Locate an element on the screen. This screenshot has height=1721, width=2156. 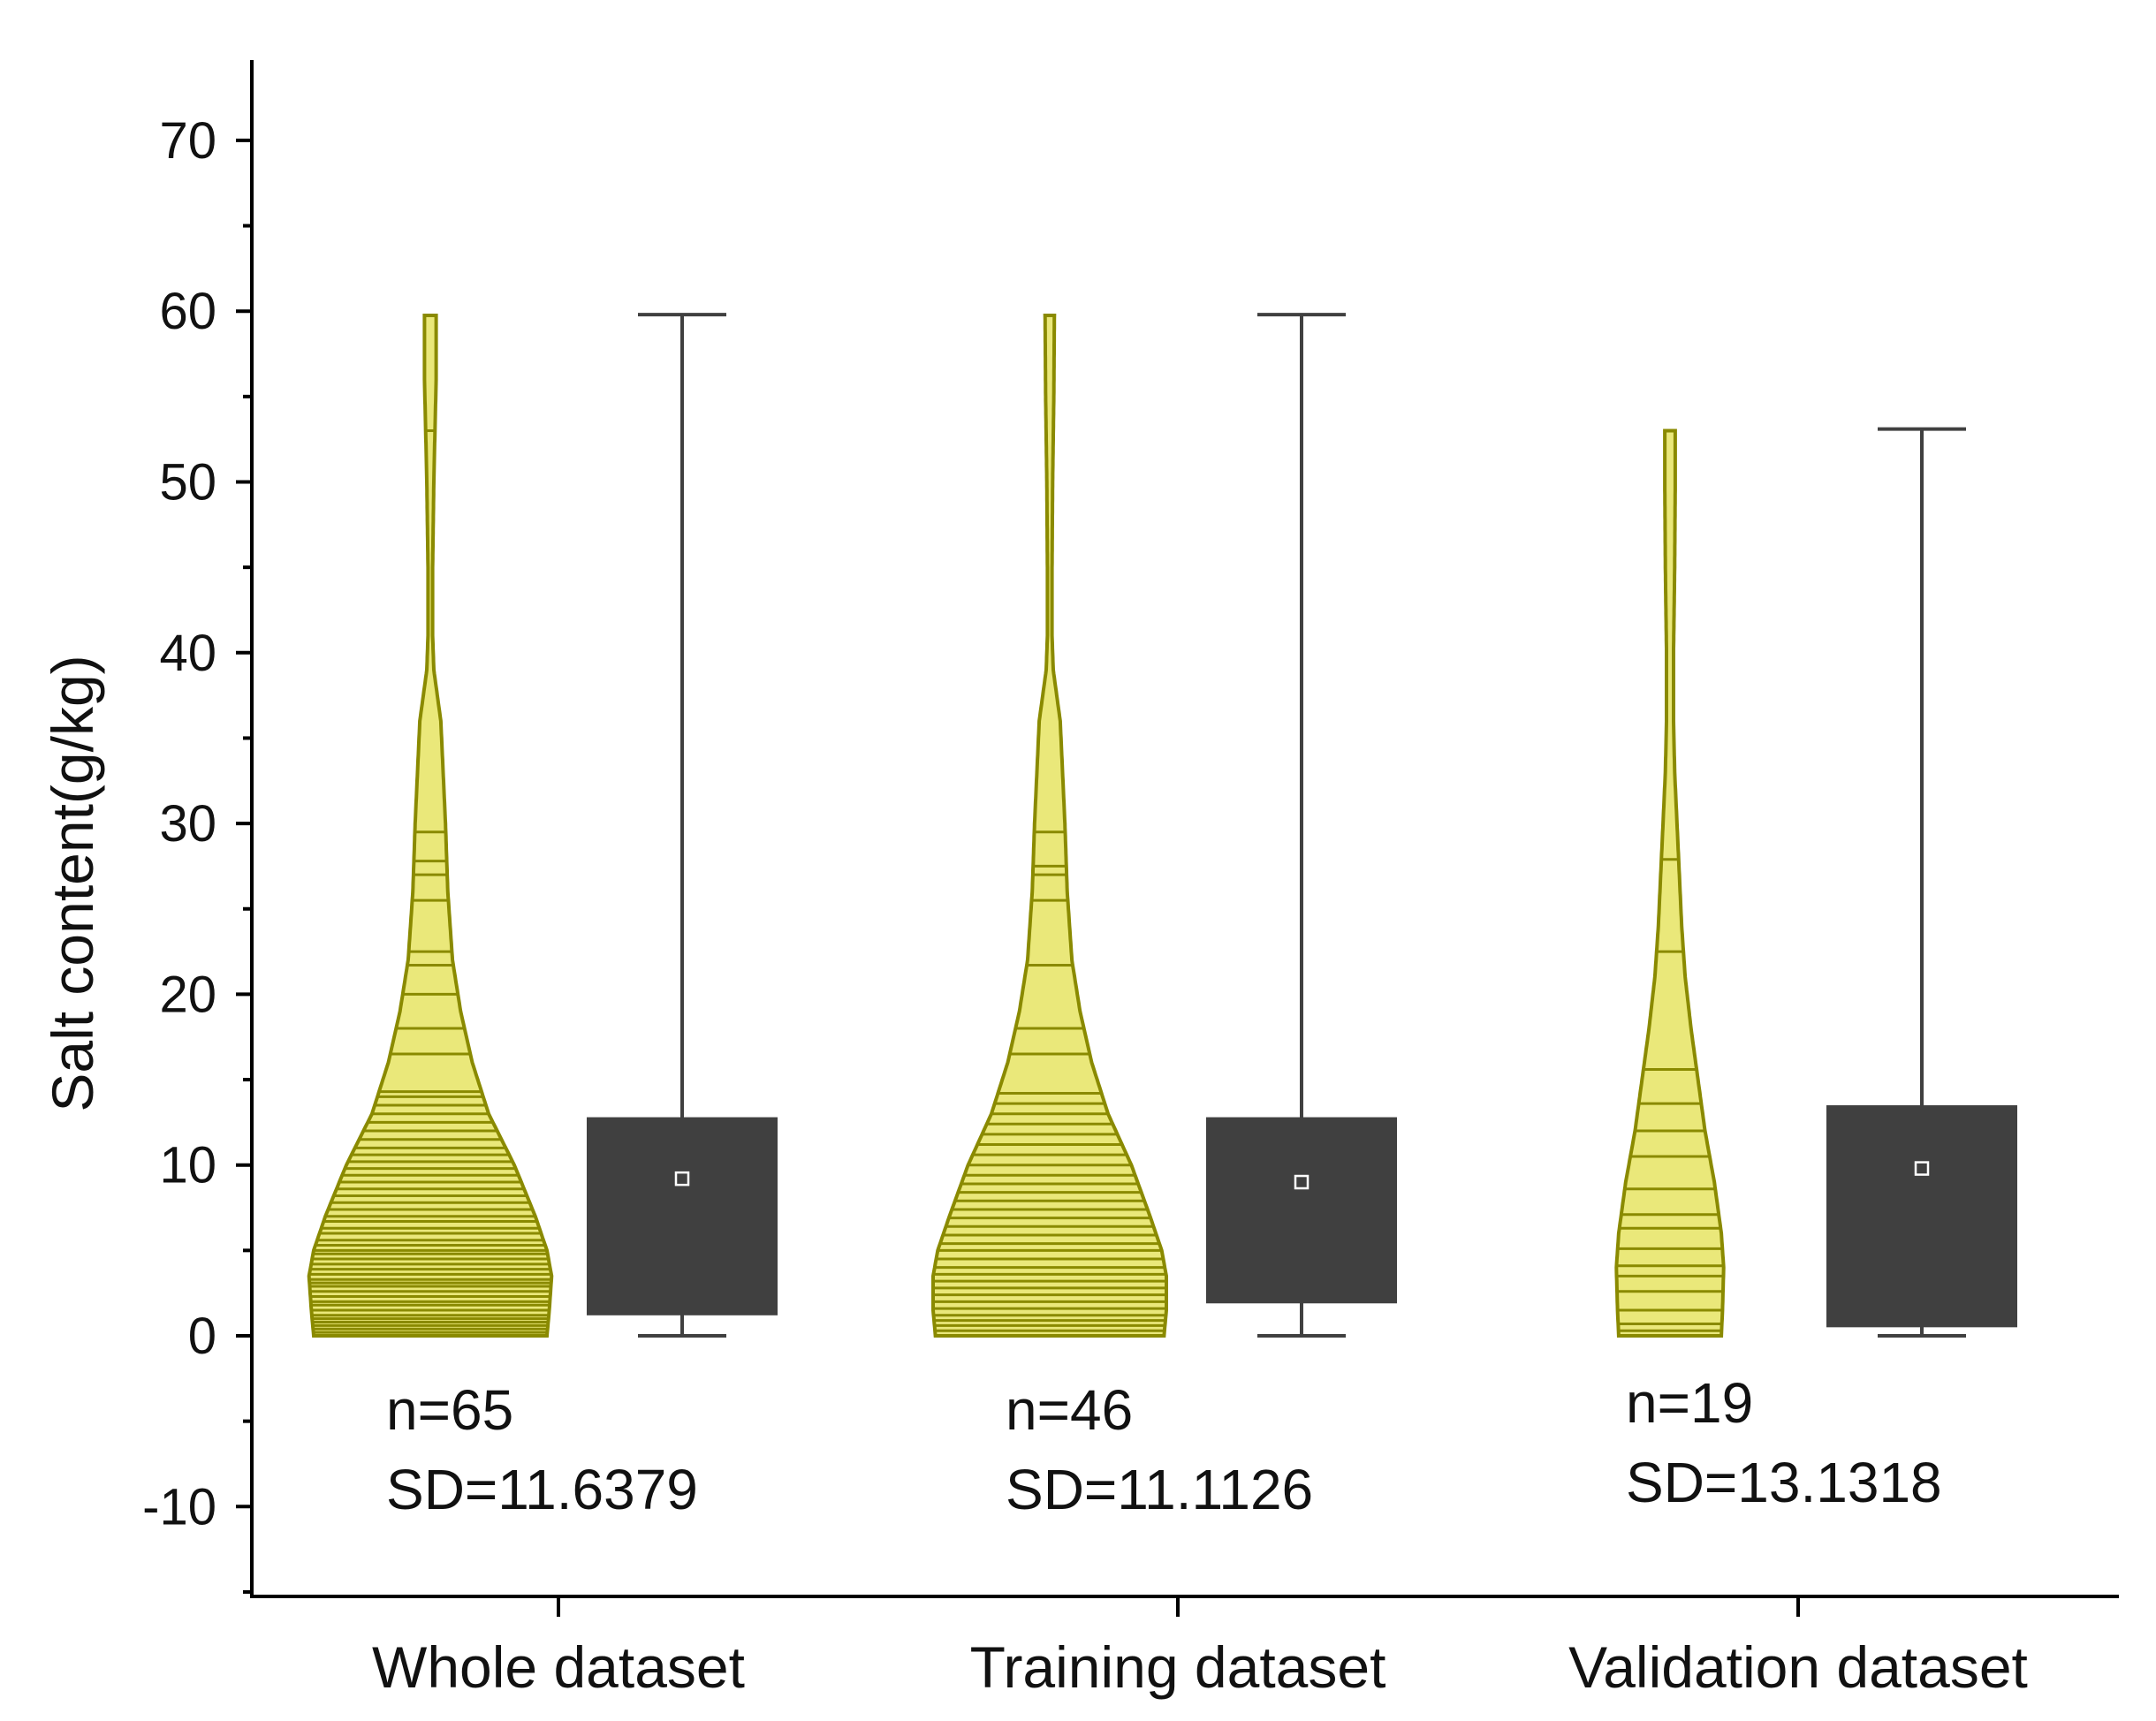
n-annotation: n=46 is located at coordinates (1069, 1410).